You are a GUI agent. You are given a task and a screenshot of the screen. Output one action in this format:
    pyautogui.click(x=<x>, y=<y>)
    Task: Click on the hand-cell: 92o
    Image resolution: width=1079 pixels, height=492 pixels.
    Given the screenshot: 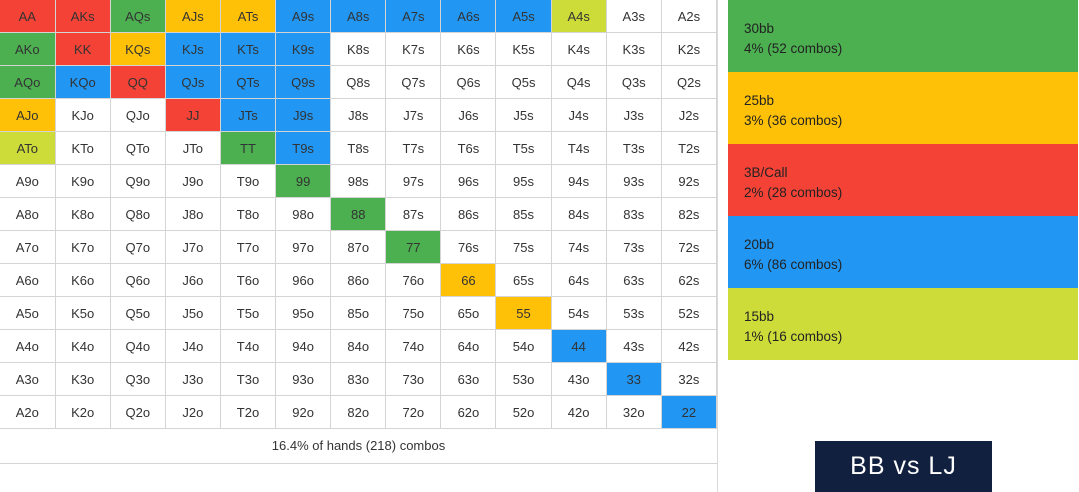 What is the action you would take?
    pyautogui.click(x=303, y=412)
    